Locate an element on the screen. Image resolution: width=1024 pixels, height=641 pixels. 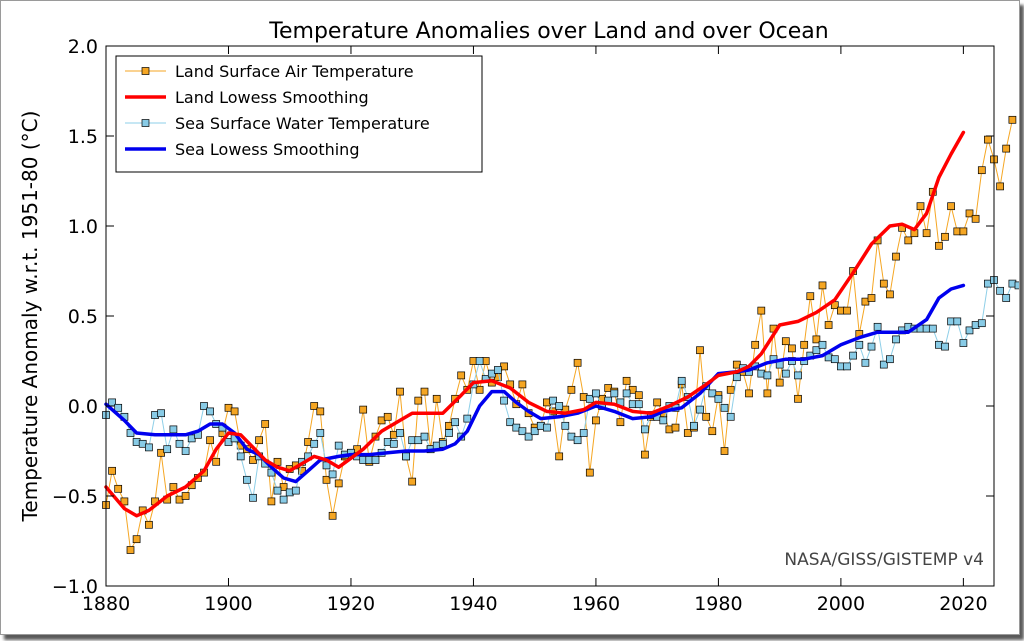
source-annotation: NASA/GISS/GISTEMP v4 is located at coordinates (884, 560).